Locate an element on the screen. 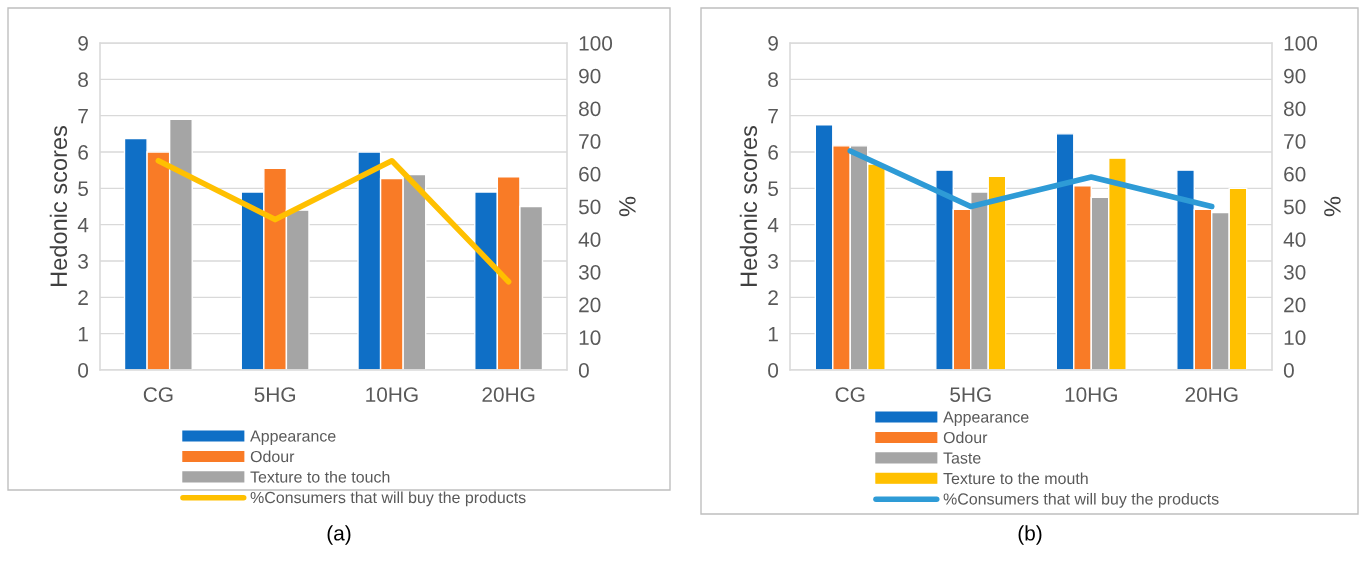 The width and height of the screenshot is (1363, 561). legend-label: Texture to the touch is located at coordinates (320, 476).